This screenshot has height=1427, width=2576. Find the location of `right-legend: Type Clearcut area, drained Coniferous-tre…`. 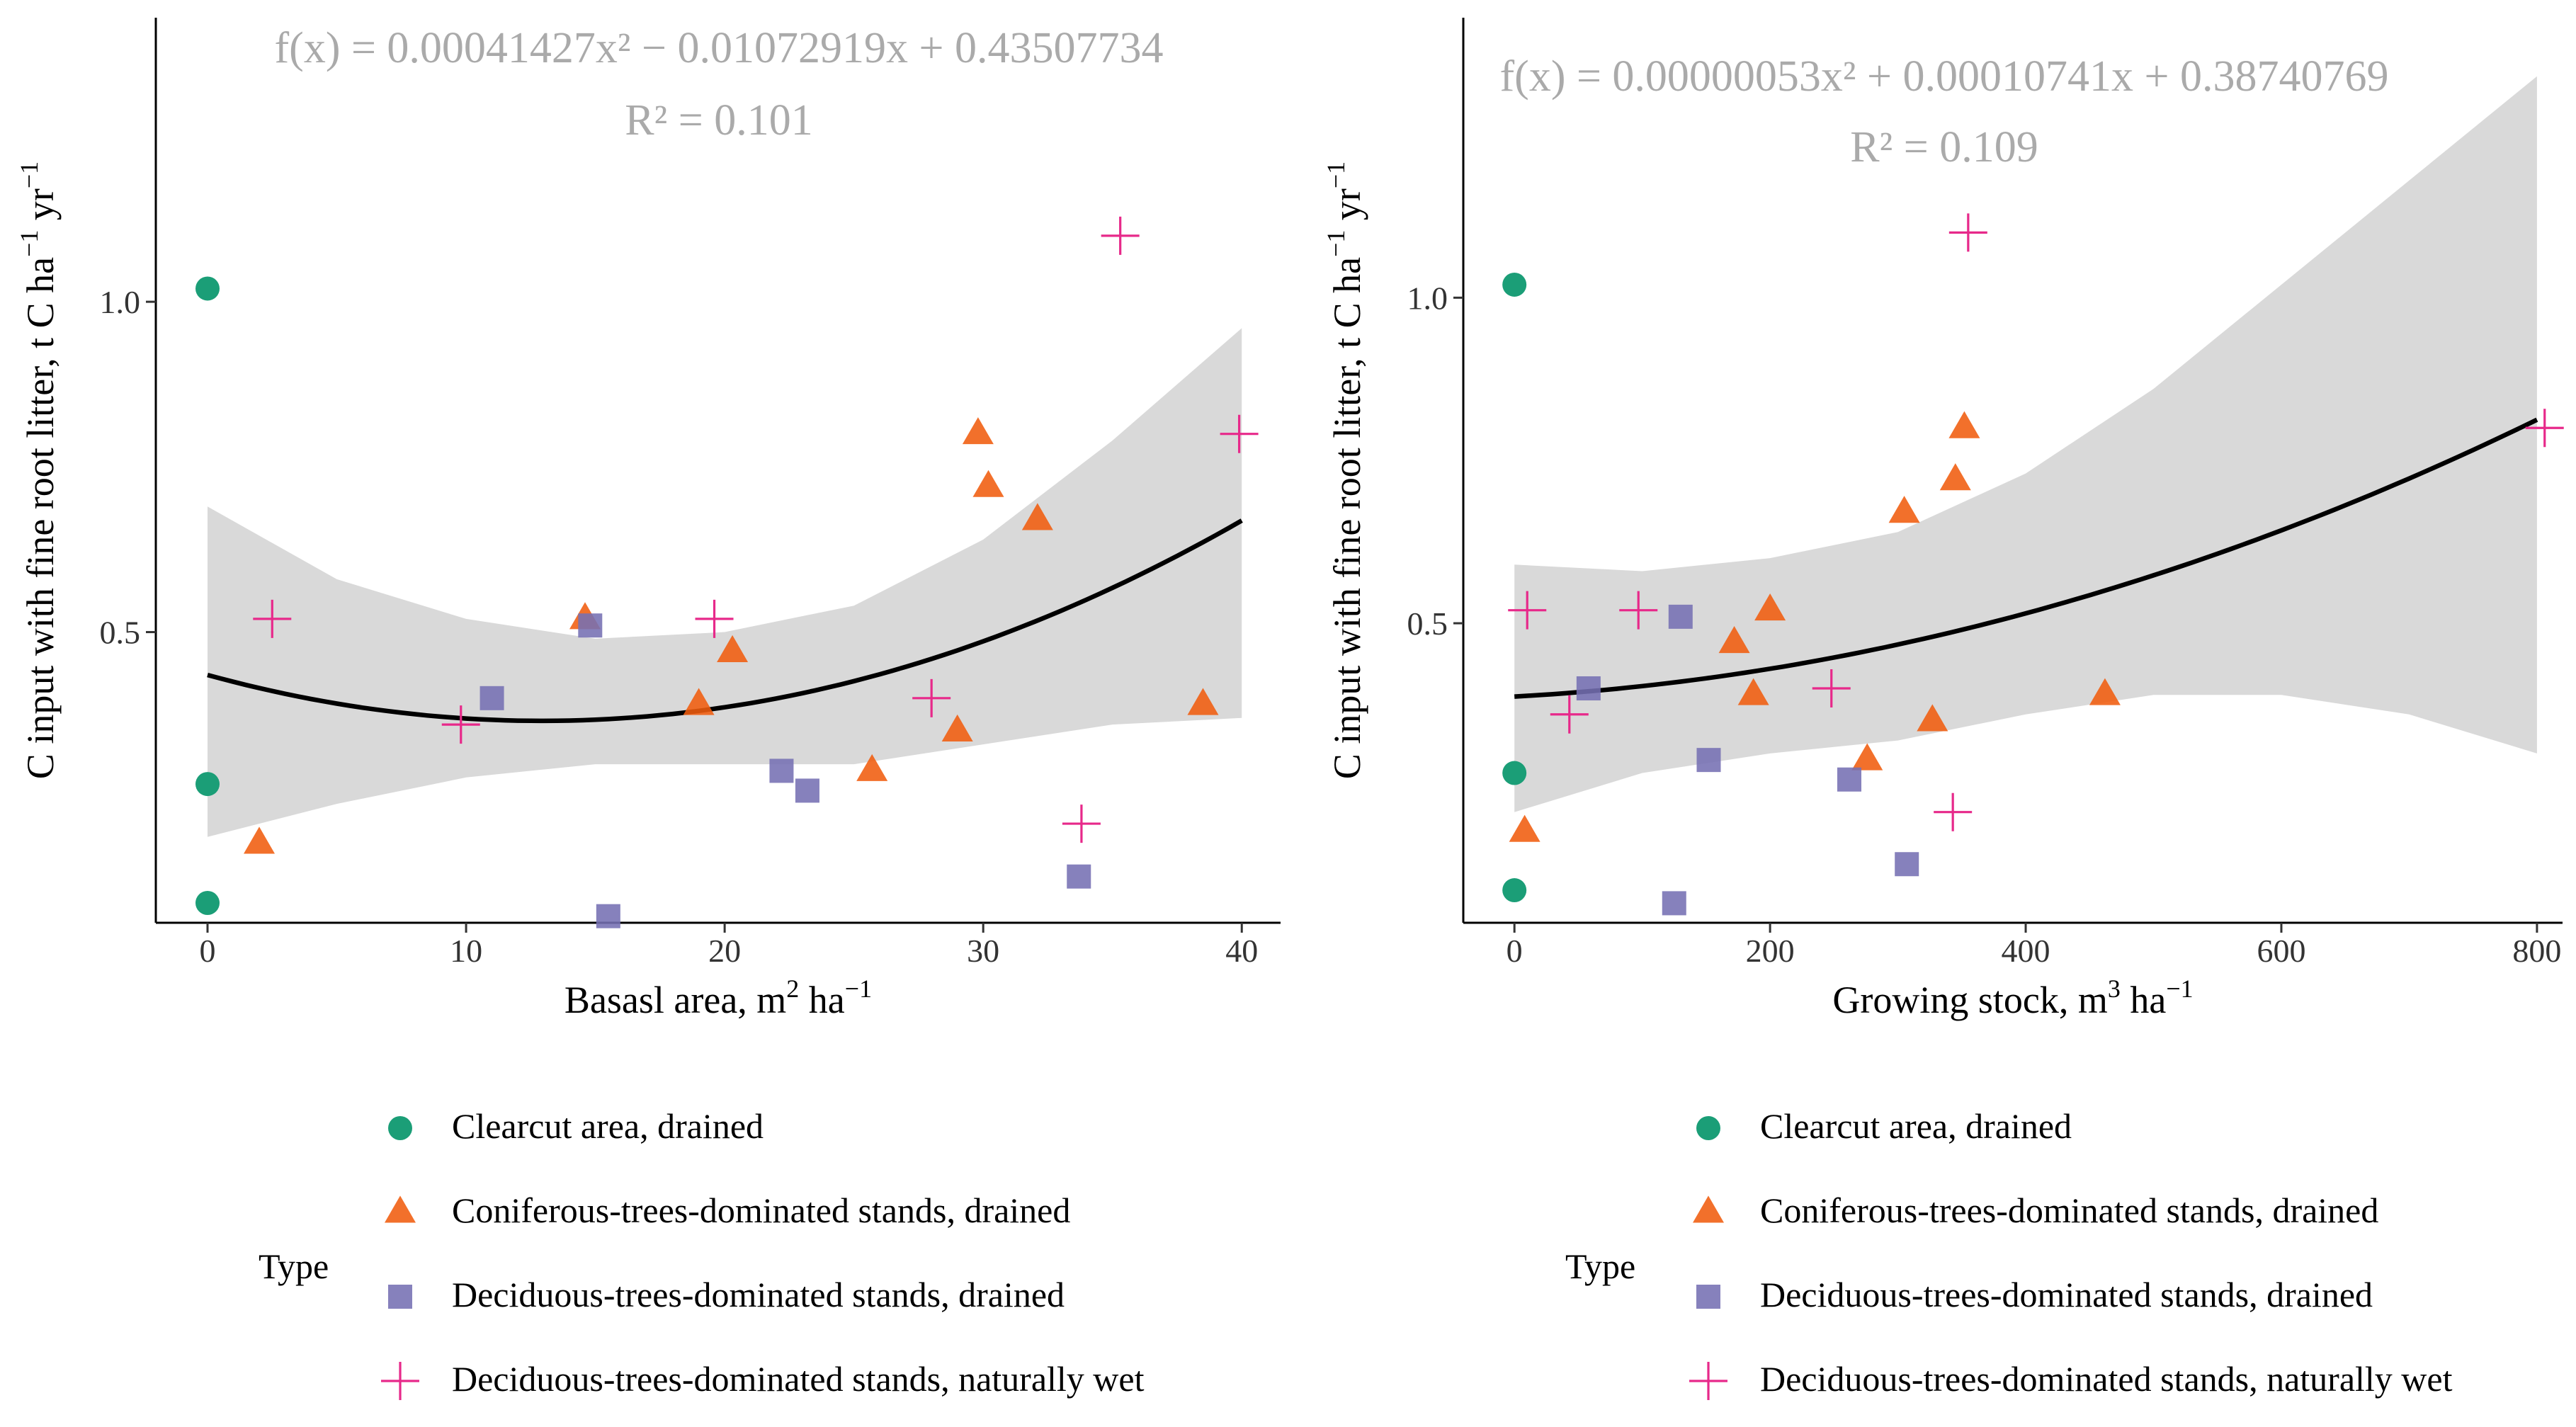

right-legend: Type Clearcut area, drained Coniferous-tre… is located at coordinates (2009, 1253).